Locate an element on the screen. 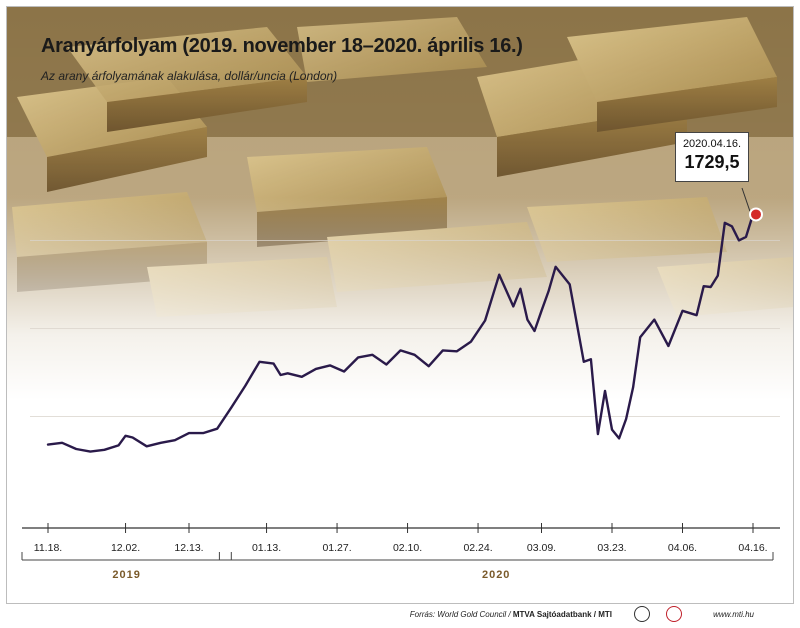  last-value-callout: 2020.04.16. 1729,5 is located at coordinates (712, 157).